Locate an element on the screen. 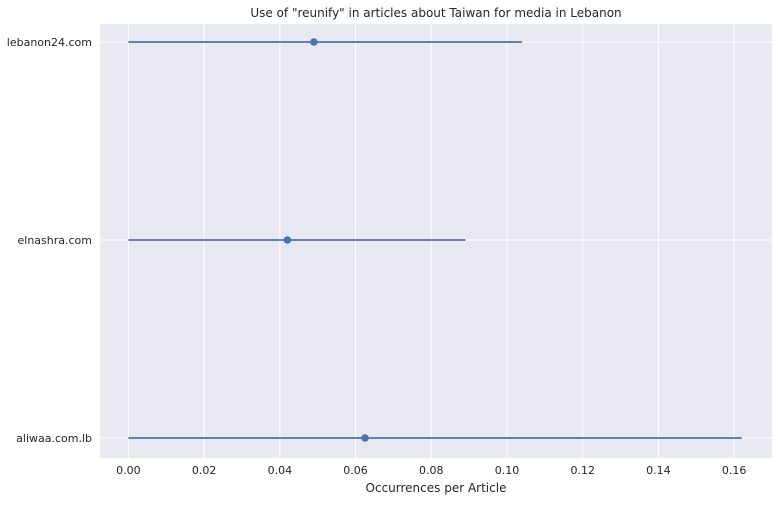 This screenshot has height=505, width=778. x-tick-label: 0.02 is located at coordinates (204, 470).